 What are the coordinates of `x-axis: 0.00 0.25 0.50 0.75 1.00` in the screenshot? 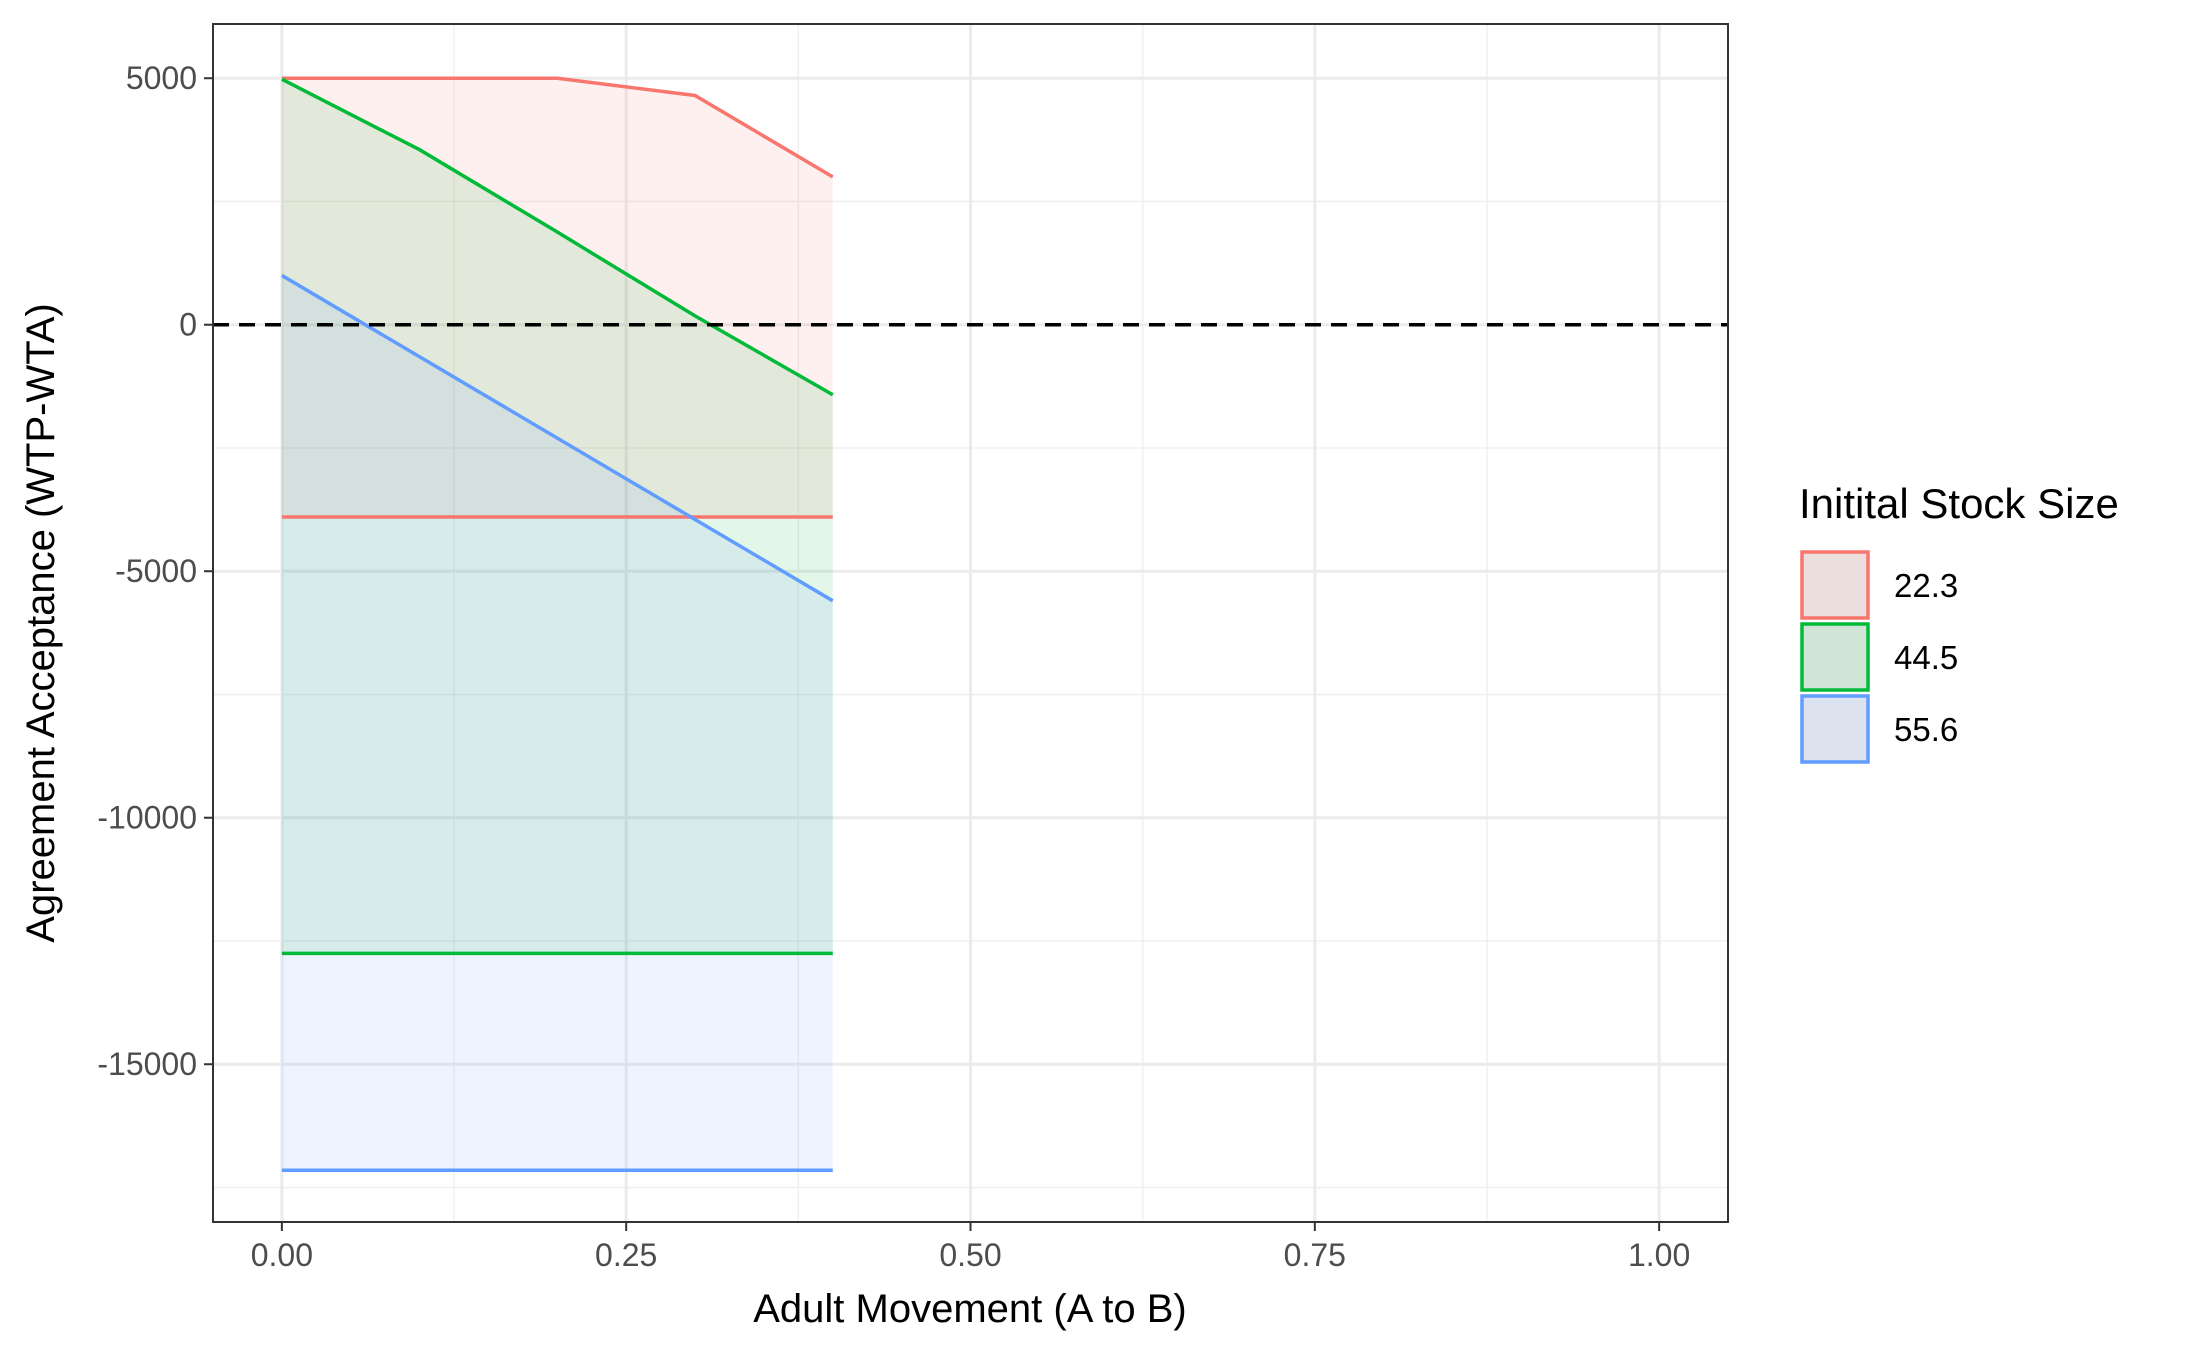 It's located at (970, 1247).